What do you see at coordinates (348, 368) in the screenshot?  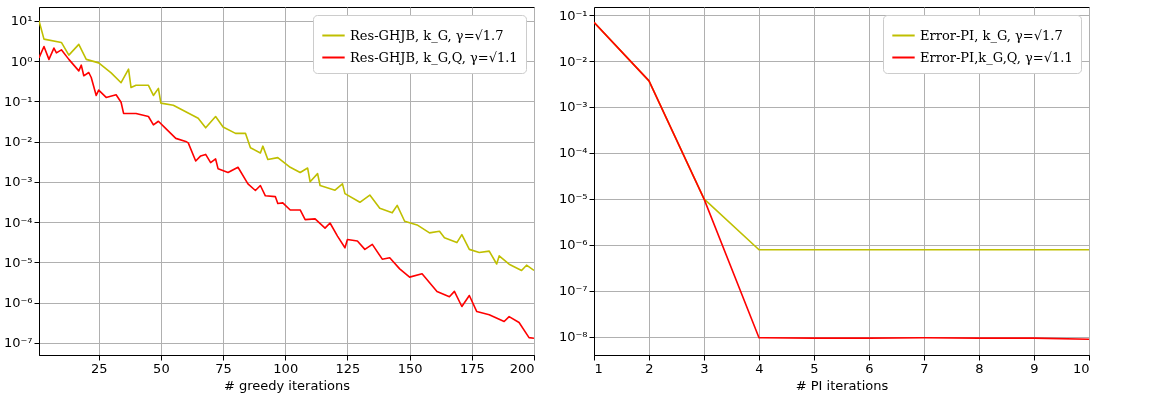 I see `x-tick-label: 125` at bounding box center [348, 368].